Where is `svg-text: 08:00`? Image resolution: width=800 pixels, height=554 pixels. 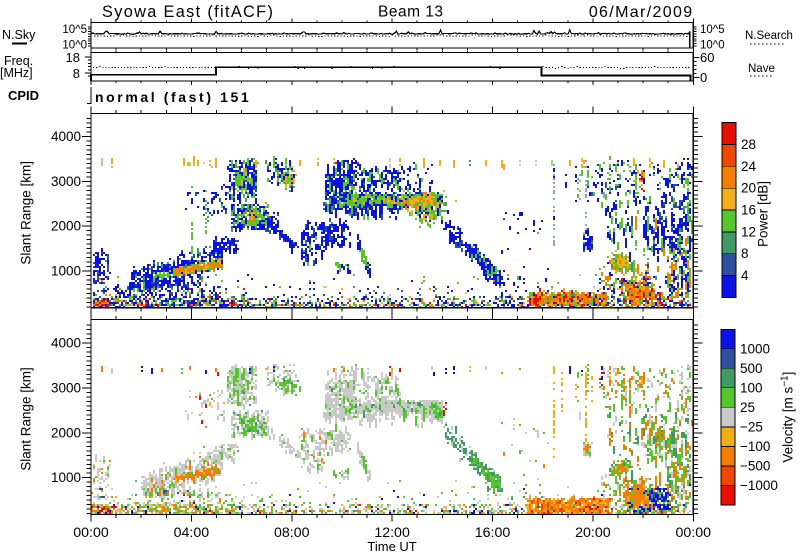 svg-text: 08:00 is located at coordinates (292, 533).